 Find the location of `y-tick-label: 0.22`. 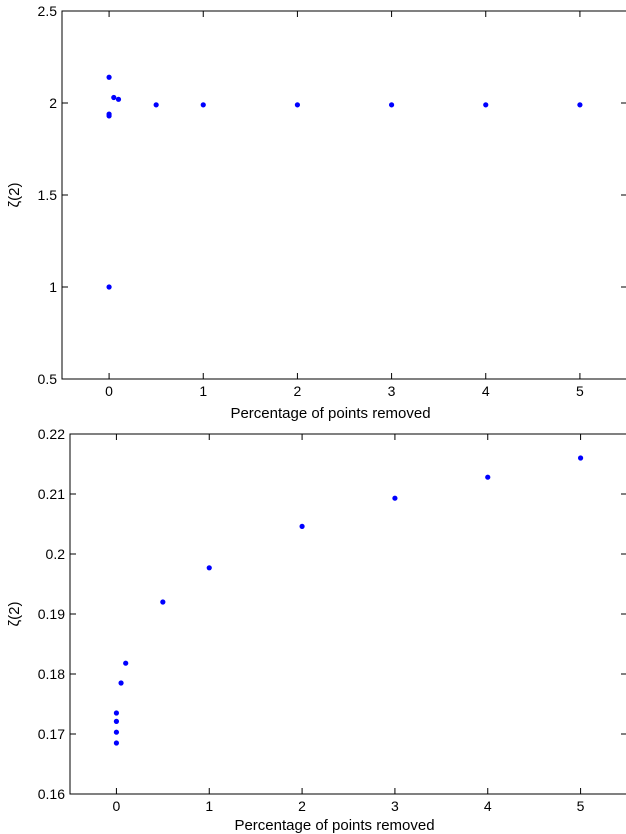

y-tick-label: 0.22 is located at coordinates (51, 434).